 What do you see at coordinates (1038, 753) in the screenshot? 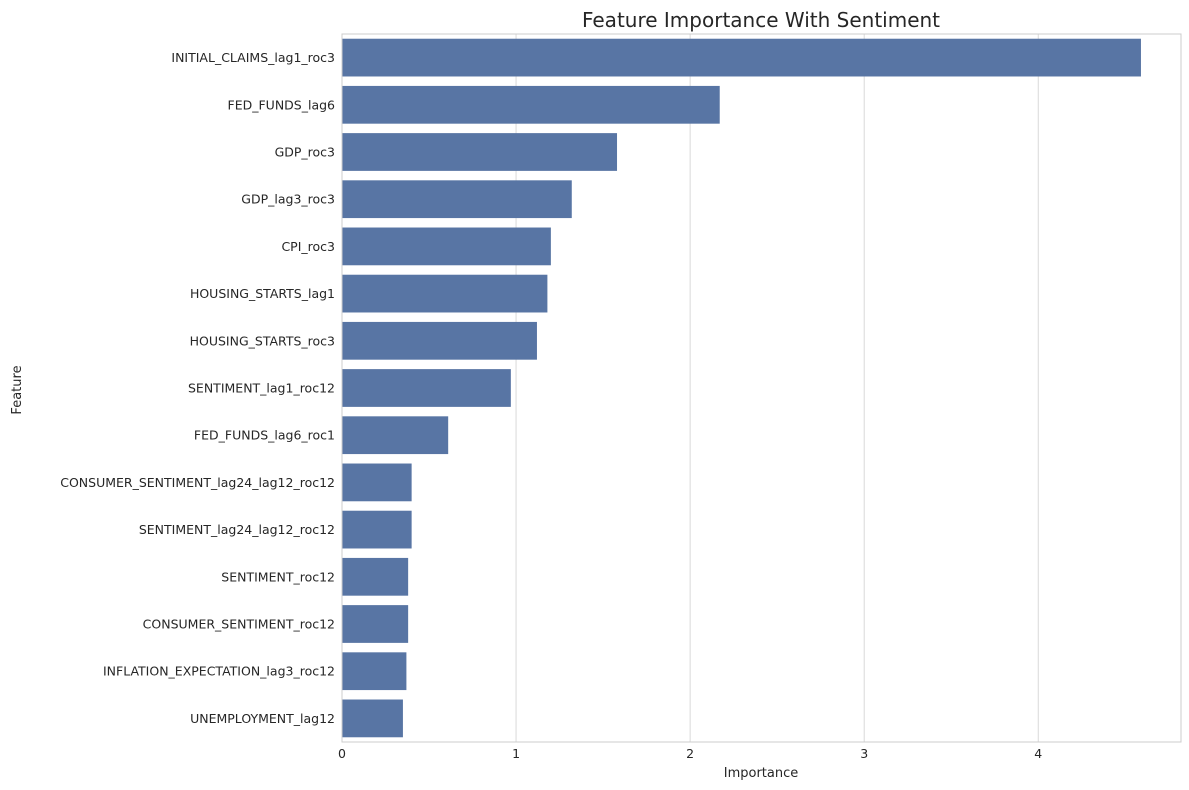
I see `x-tick-label: 4` at bounding box center [1038, 753].